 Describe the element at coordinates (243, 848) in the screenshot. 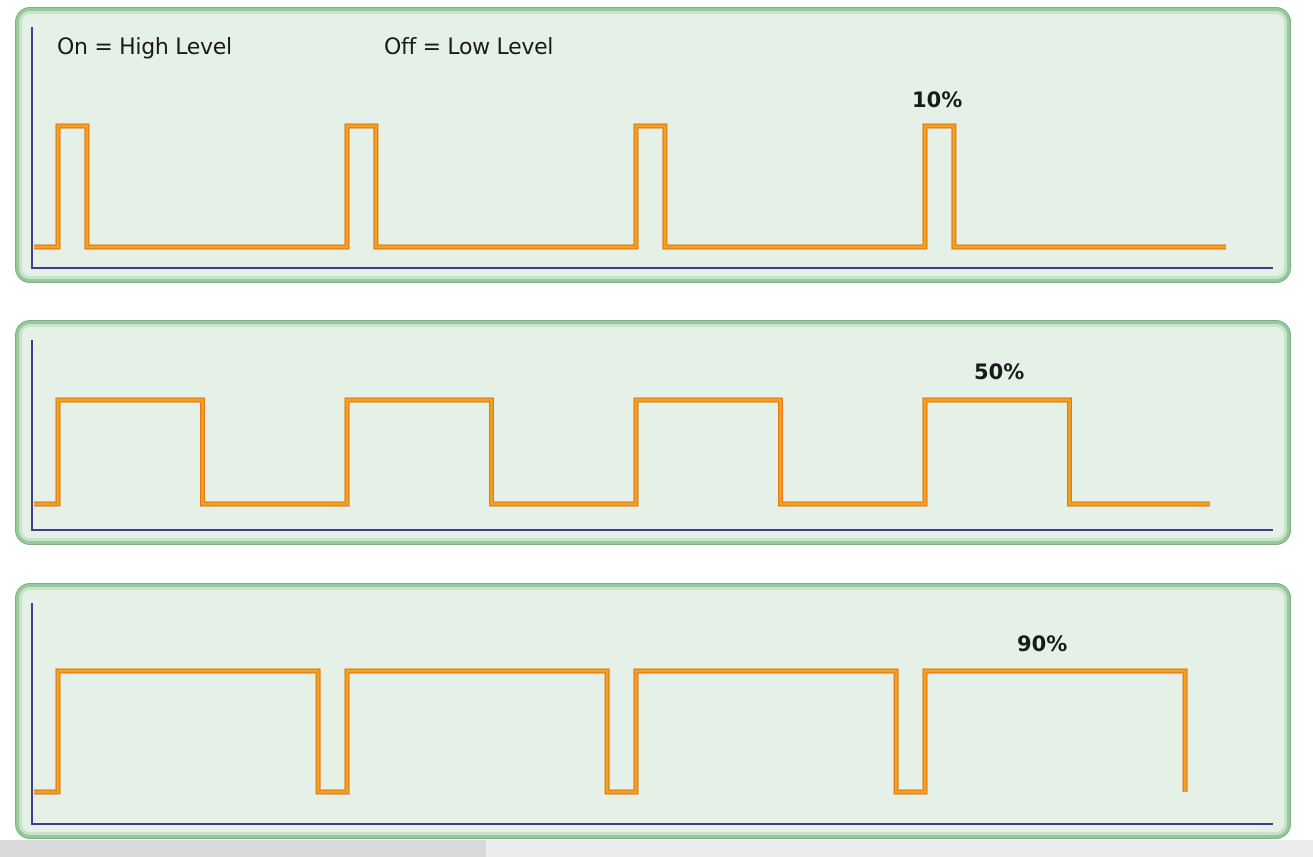

I see `footer-bar` at that location.